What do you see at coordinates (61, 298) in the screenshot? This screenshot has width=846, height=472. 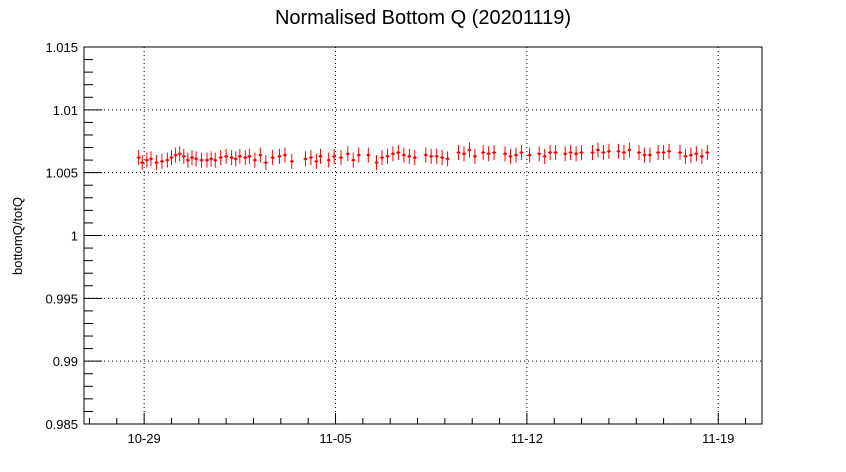 I see `y-tick-label: 0.995` at bounding box center [61, 298].